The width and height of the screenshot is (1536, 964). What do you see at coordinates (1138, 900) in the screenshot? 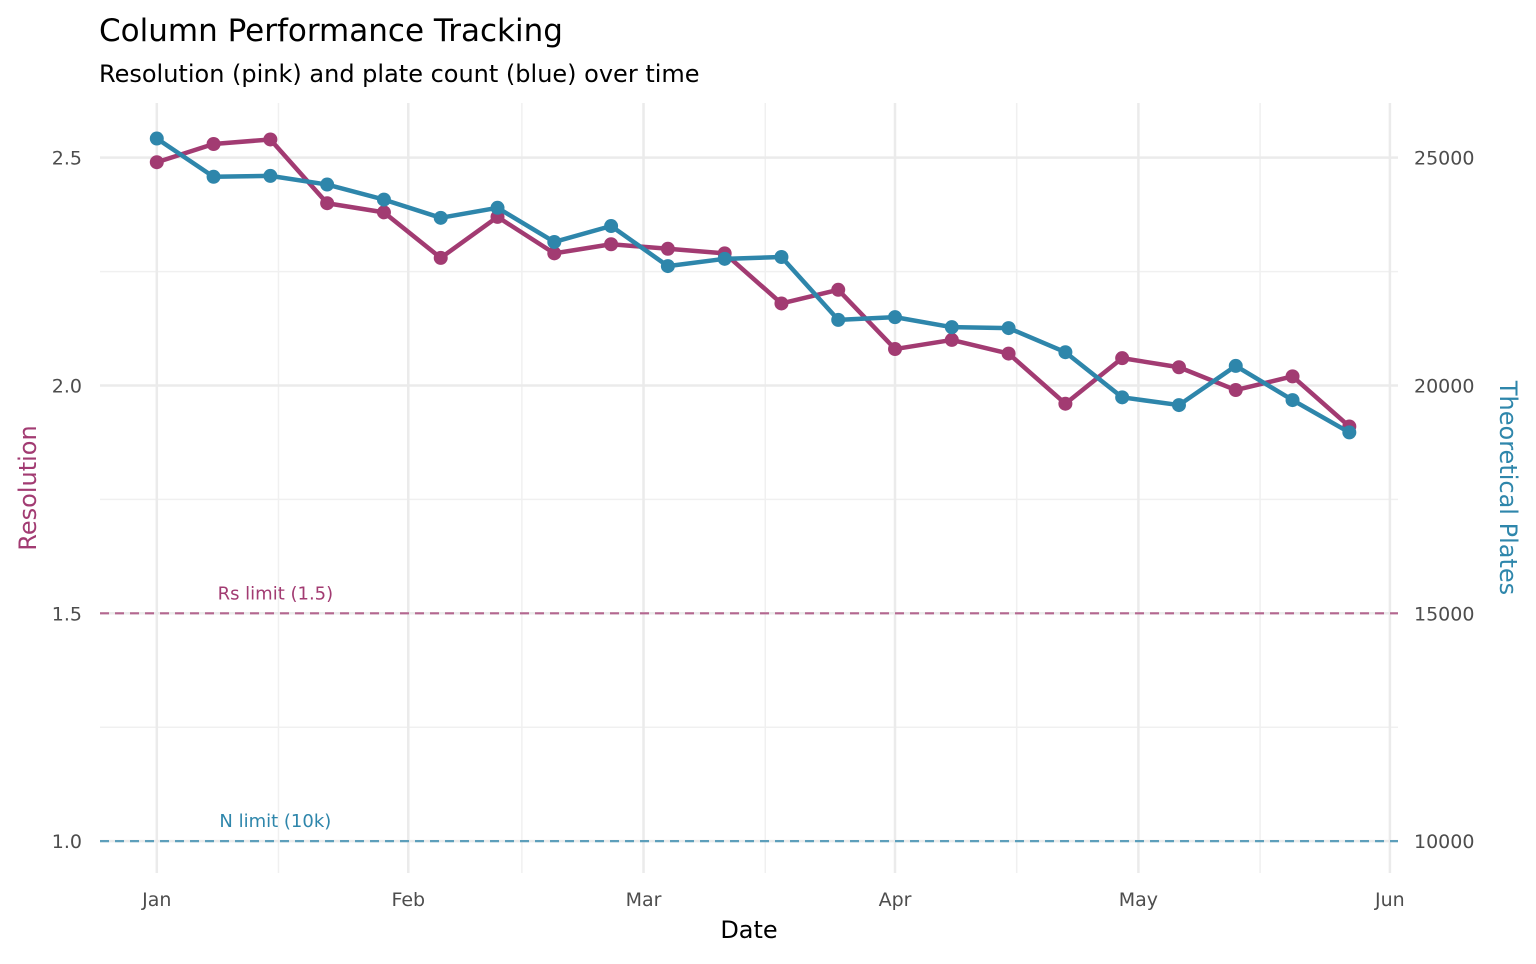
I see `x-tick-label: May` at bounding box center [1138, 900].